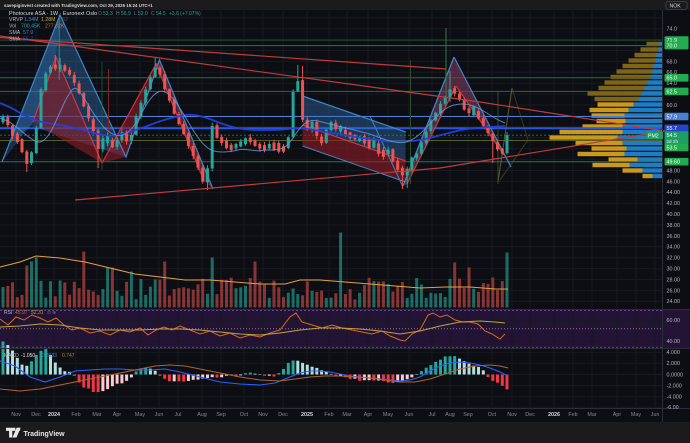 The width and height of the screenshot is (690, 443). I want to click on svg-text: 28.00, so click(674, 280).